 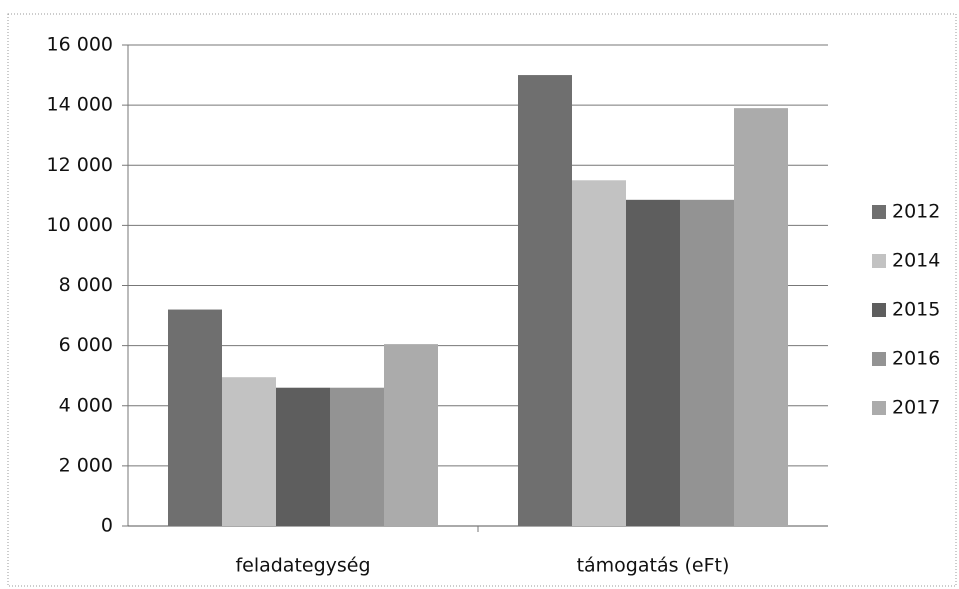 What do you see at coordinates (80, 105) in the screenshot?
I see `y-tick-label: 14 000` at bounding box center [80, 105].